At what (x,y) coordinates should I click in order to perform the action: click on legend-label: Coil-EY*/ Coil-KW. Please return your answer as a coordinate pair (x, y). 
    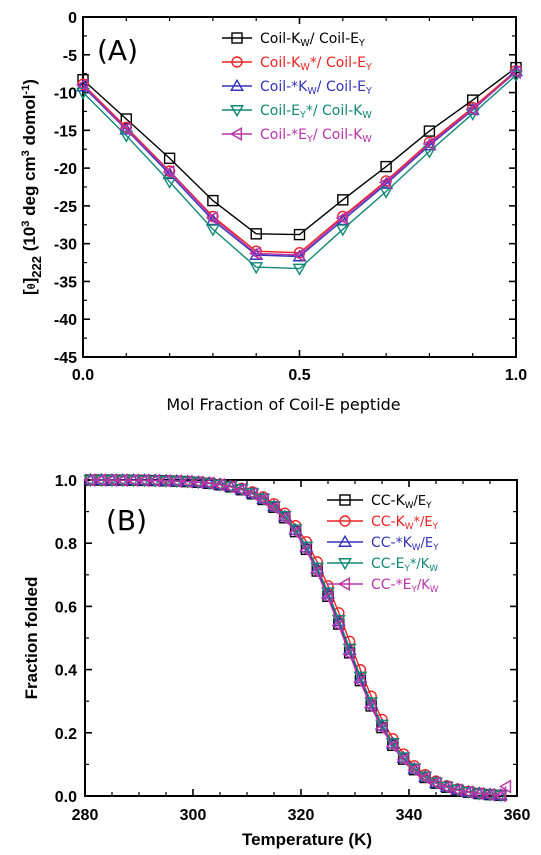
    Looking at the image, I should click on (316, 112).